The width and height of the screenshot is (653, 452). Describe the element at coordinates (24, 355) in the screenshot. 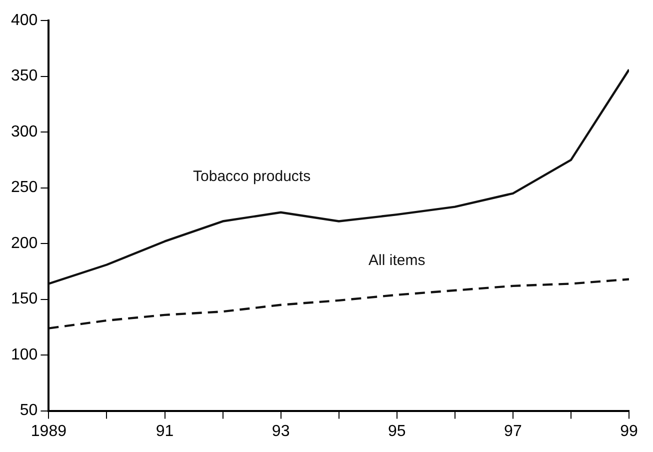

I see `y-tick-label: 100` at that location.